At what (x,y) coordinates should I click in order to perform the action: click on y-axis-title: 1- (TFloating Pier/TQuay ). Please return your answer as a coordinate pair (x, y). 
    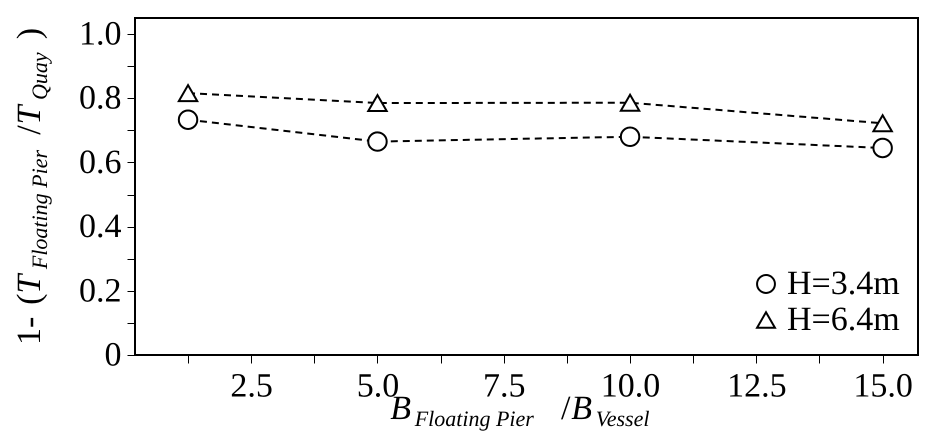
    Looking at the image, I should click on (31, 186).